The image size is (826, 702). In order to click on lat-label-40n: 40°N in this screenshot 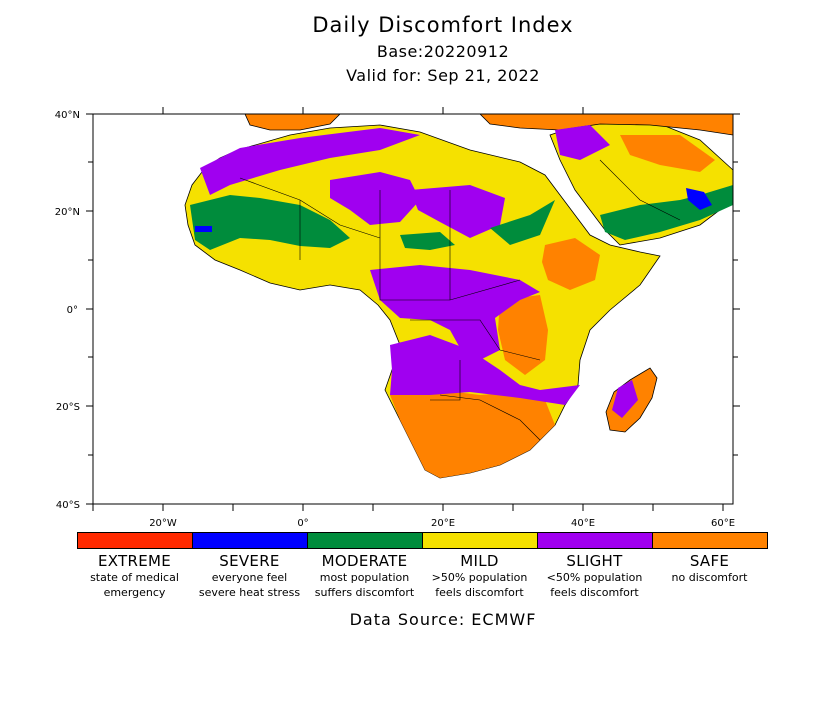, I will do `click(67, 115)`.